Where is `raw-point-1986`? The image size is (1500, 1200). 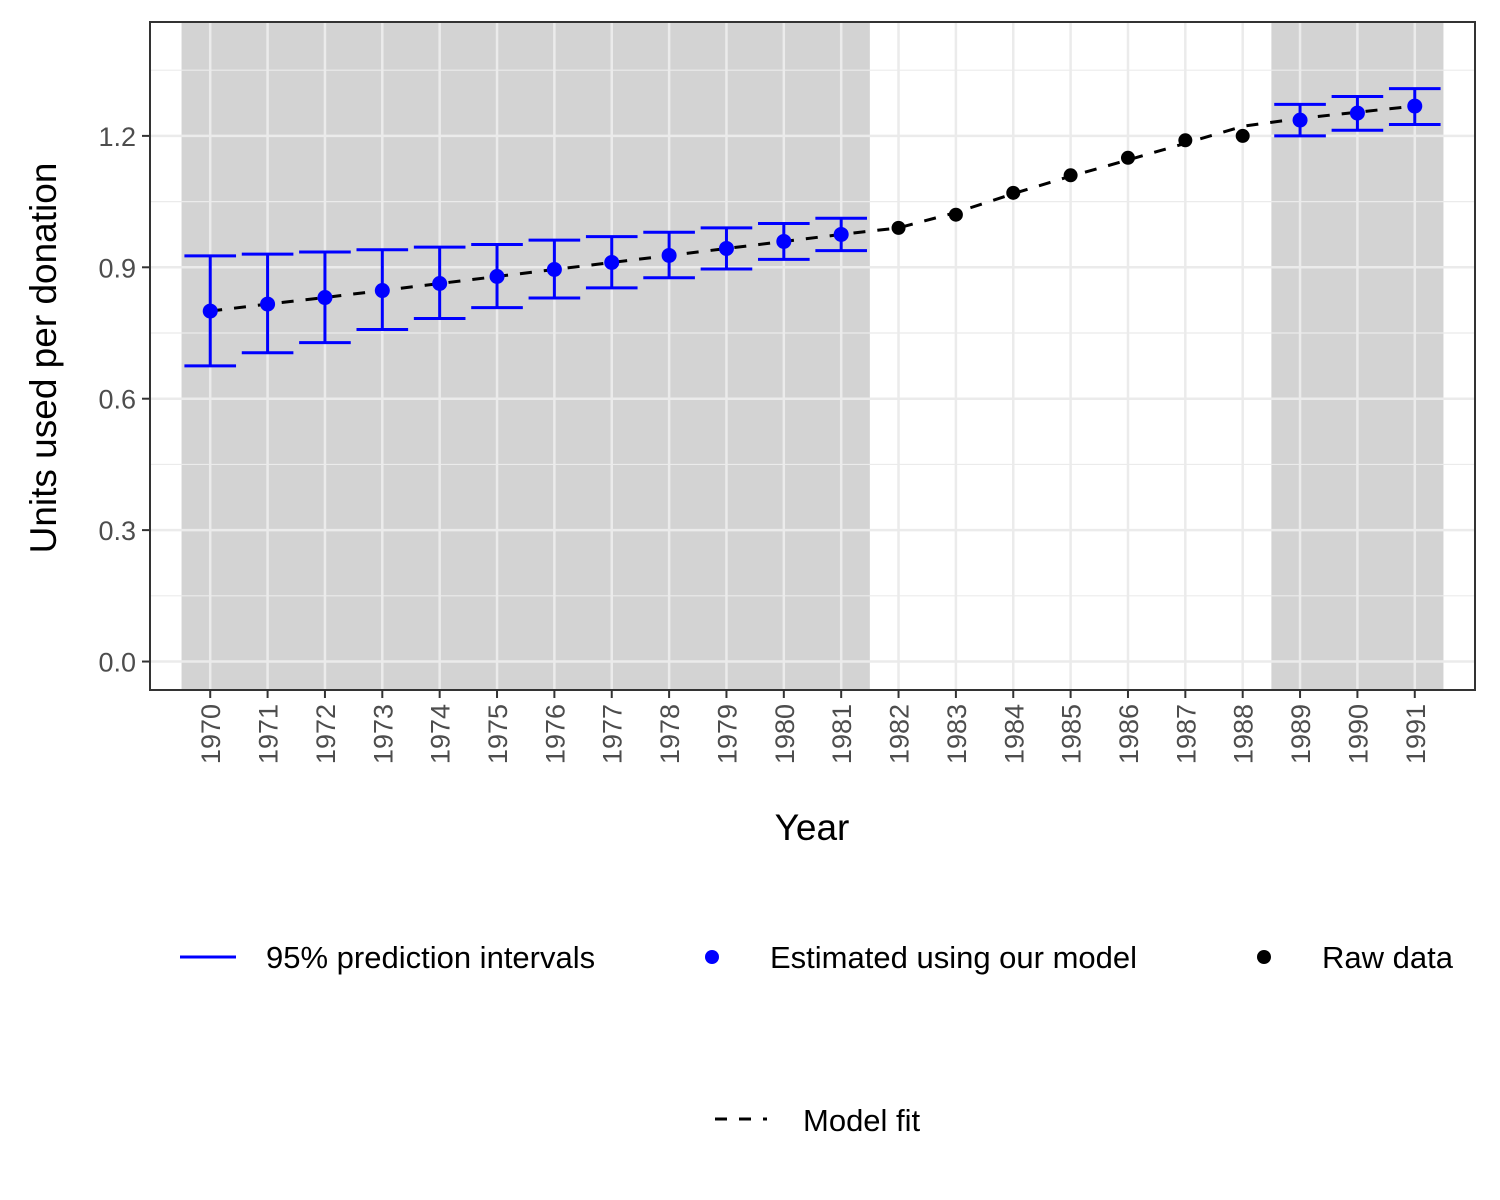
raw-point-1986 is located at coordinates (1127, 157).